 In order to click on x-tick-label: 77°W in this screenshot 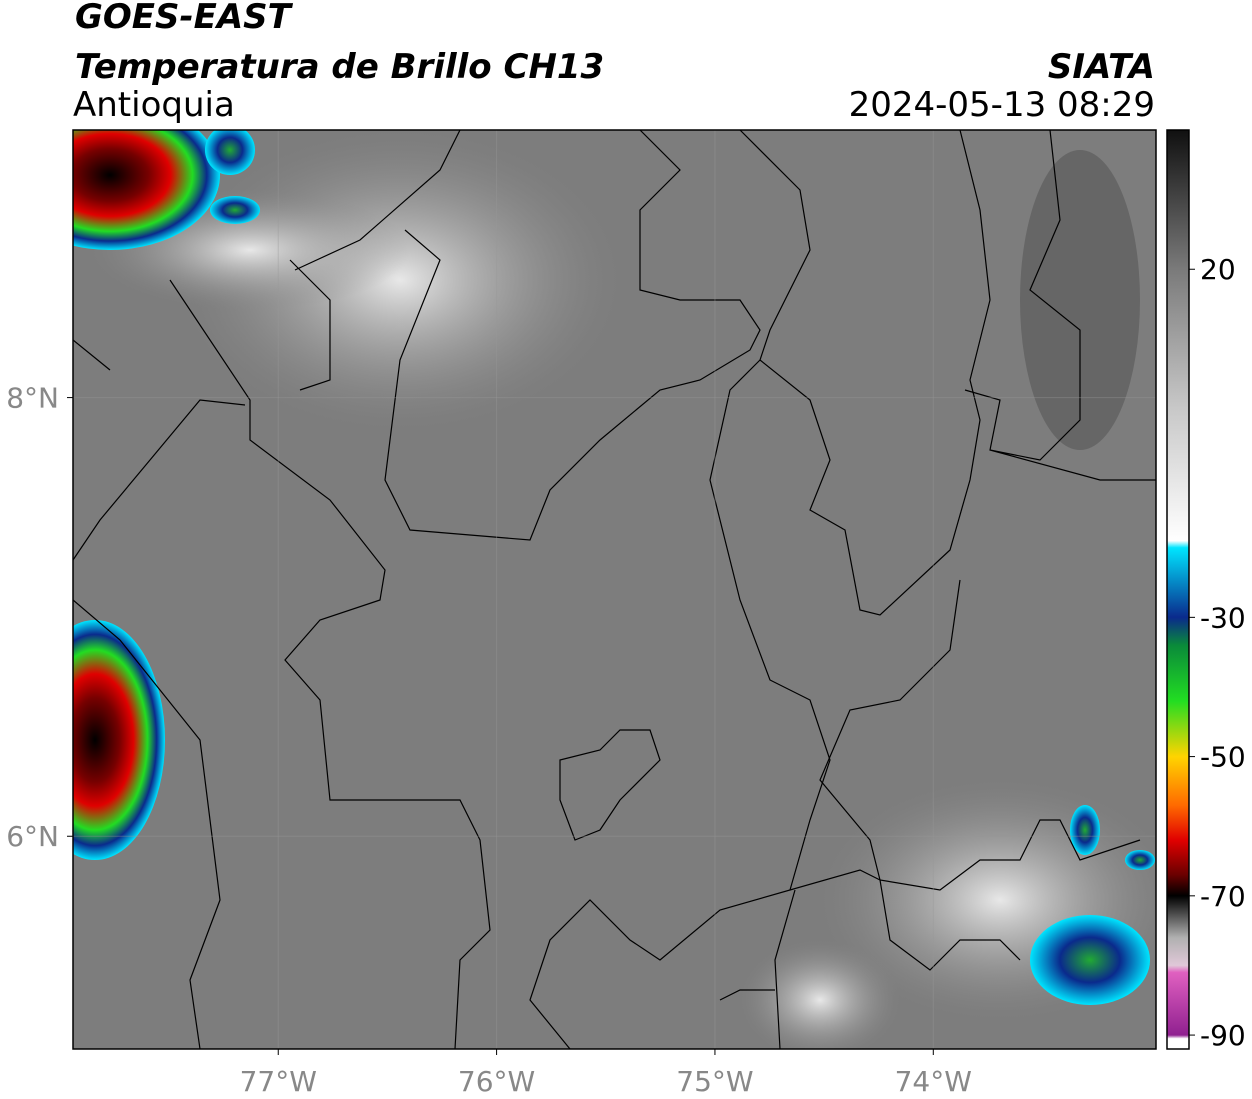, I will do `click(278, 1081)`.